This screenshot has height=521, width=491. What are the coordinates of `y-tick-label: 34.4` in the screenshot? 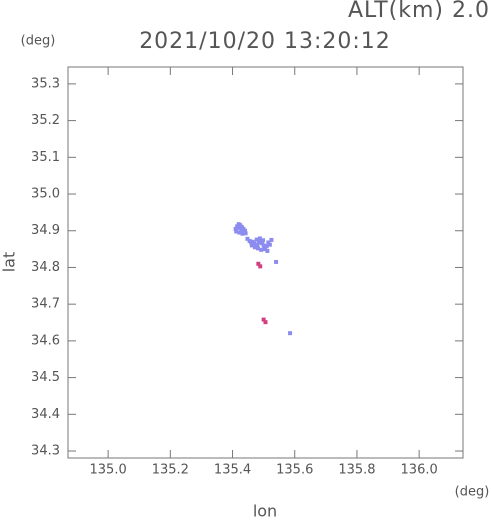 It's located at (45, 414).